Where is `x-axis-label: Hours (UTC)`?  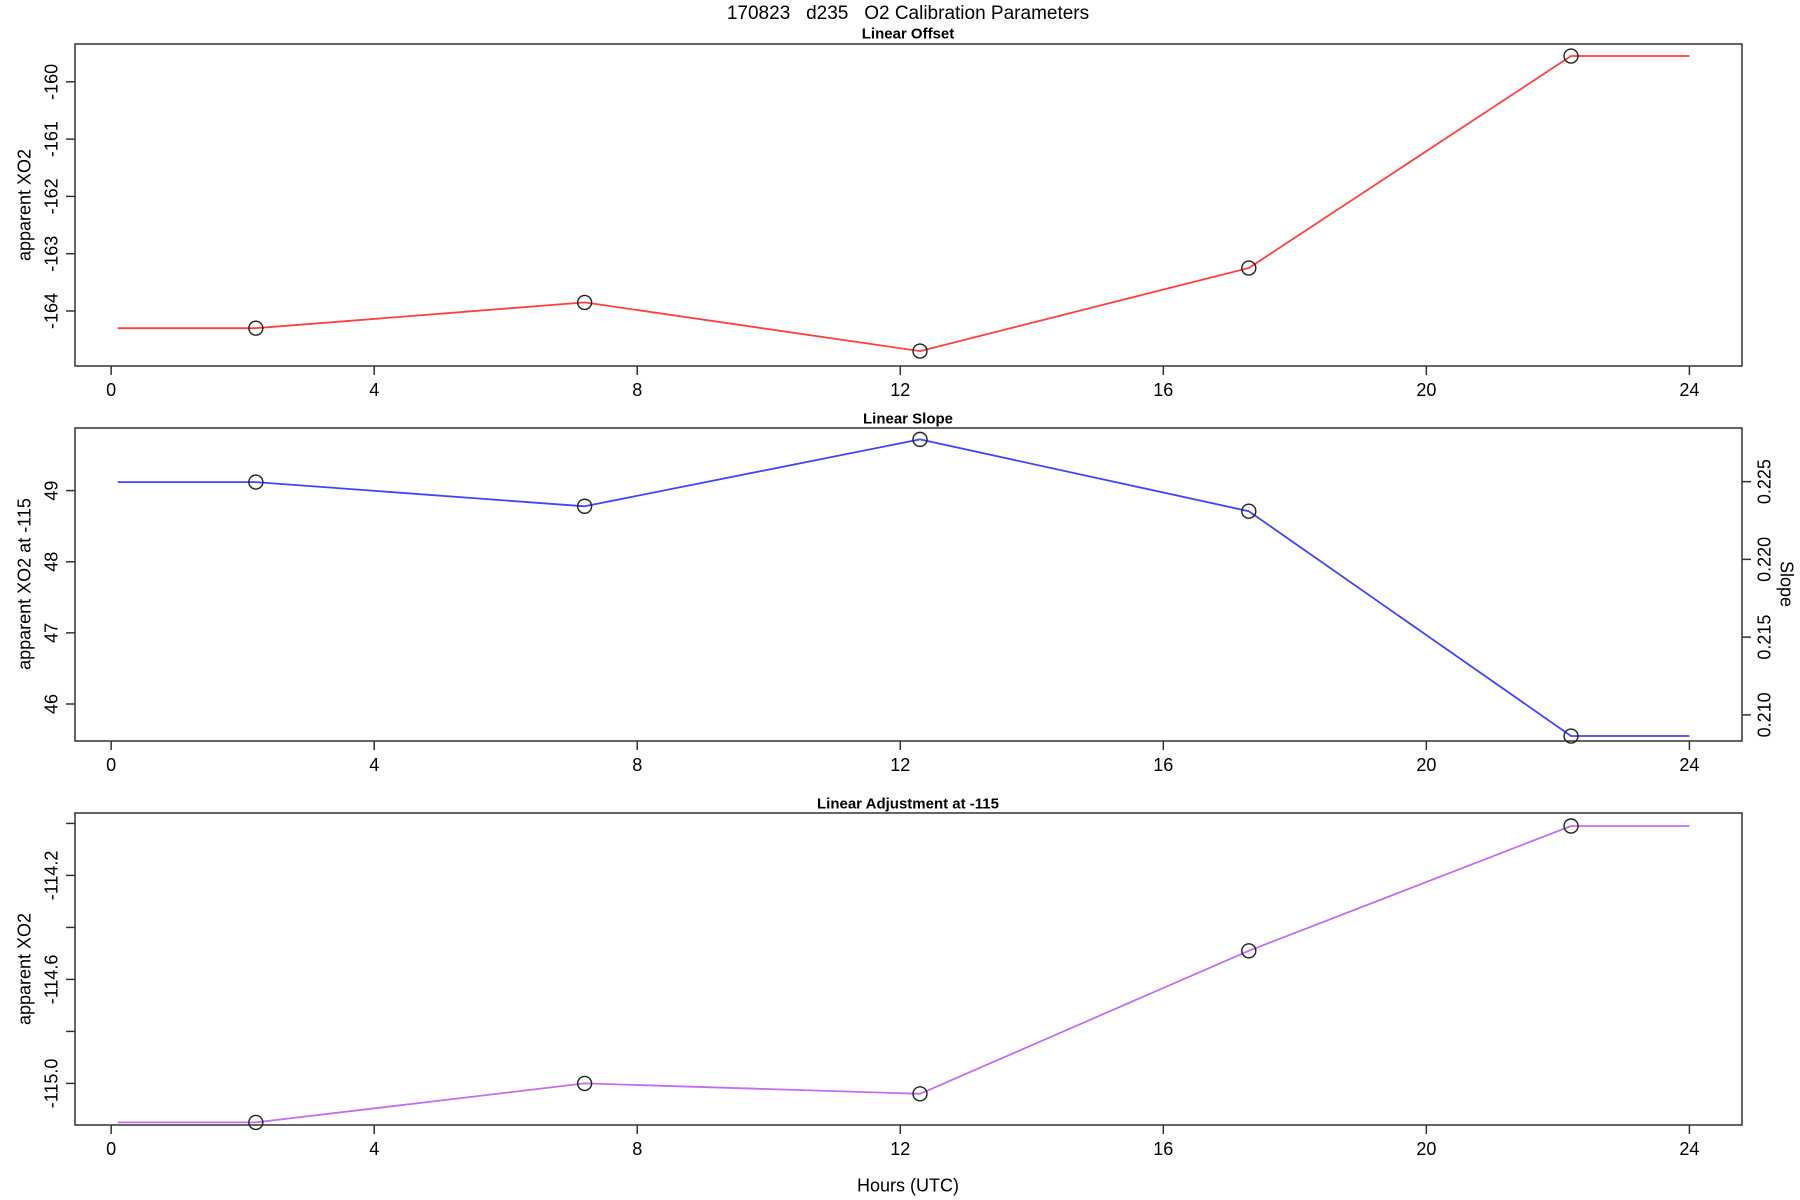 x-axis-label: Hours (UTC) is located at coordinates (908, 1185).